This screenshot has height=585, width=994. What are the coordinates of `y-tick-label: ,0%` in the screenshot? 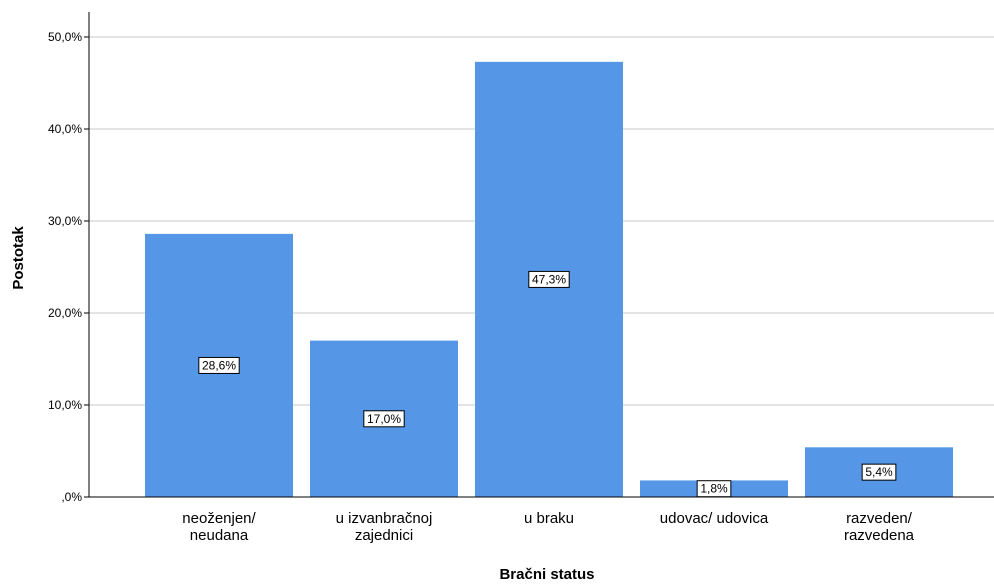 It's located at (71, 497).